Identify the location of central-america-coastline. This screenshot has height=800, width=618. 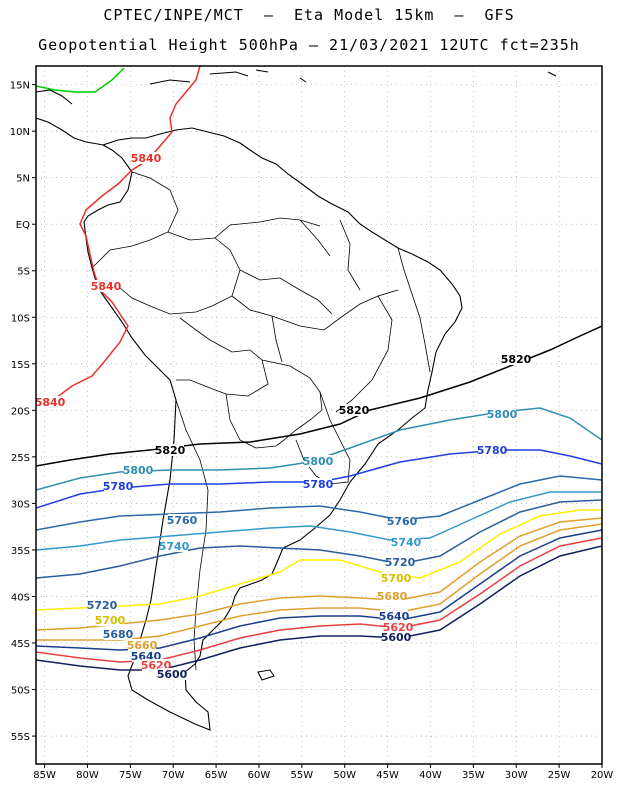
(70, 117).